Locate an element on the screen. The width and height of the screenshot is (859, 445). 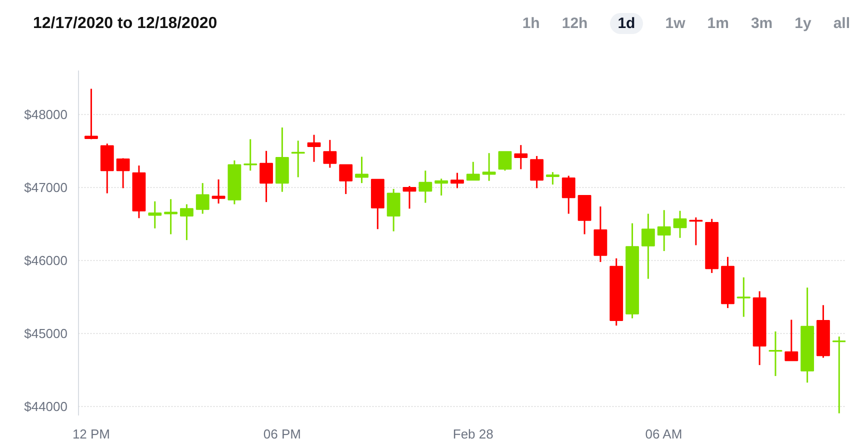
x-tick-label: Feb 28 is located at coordinates (473, 434).